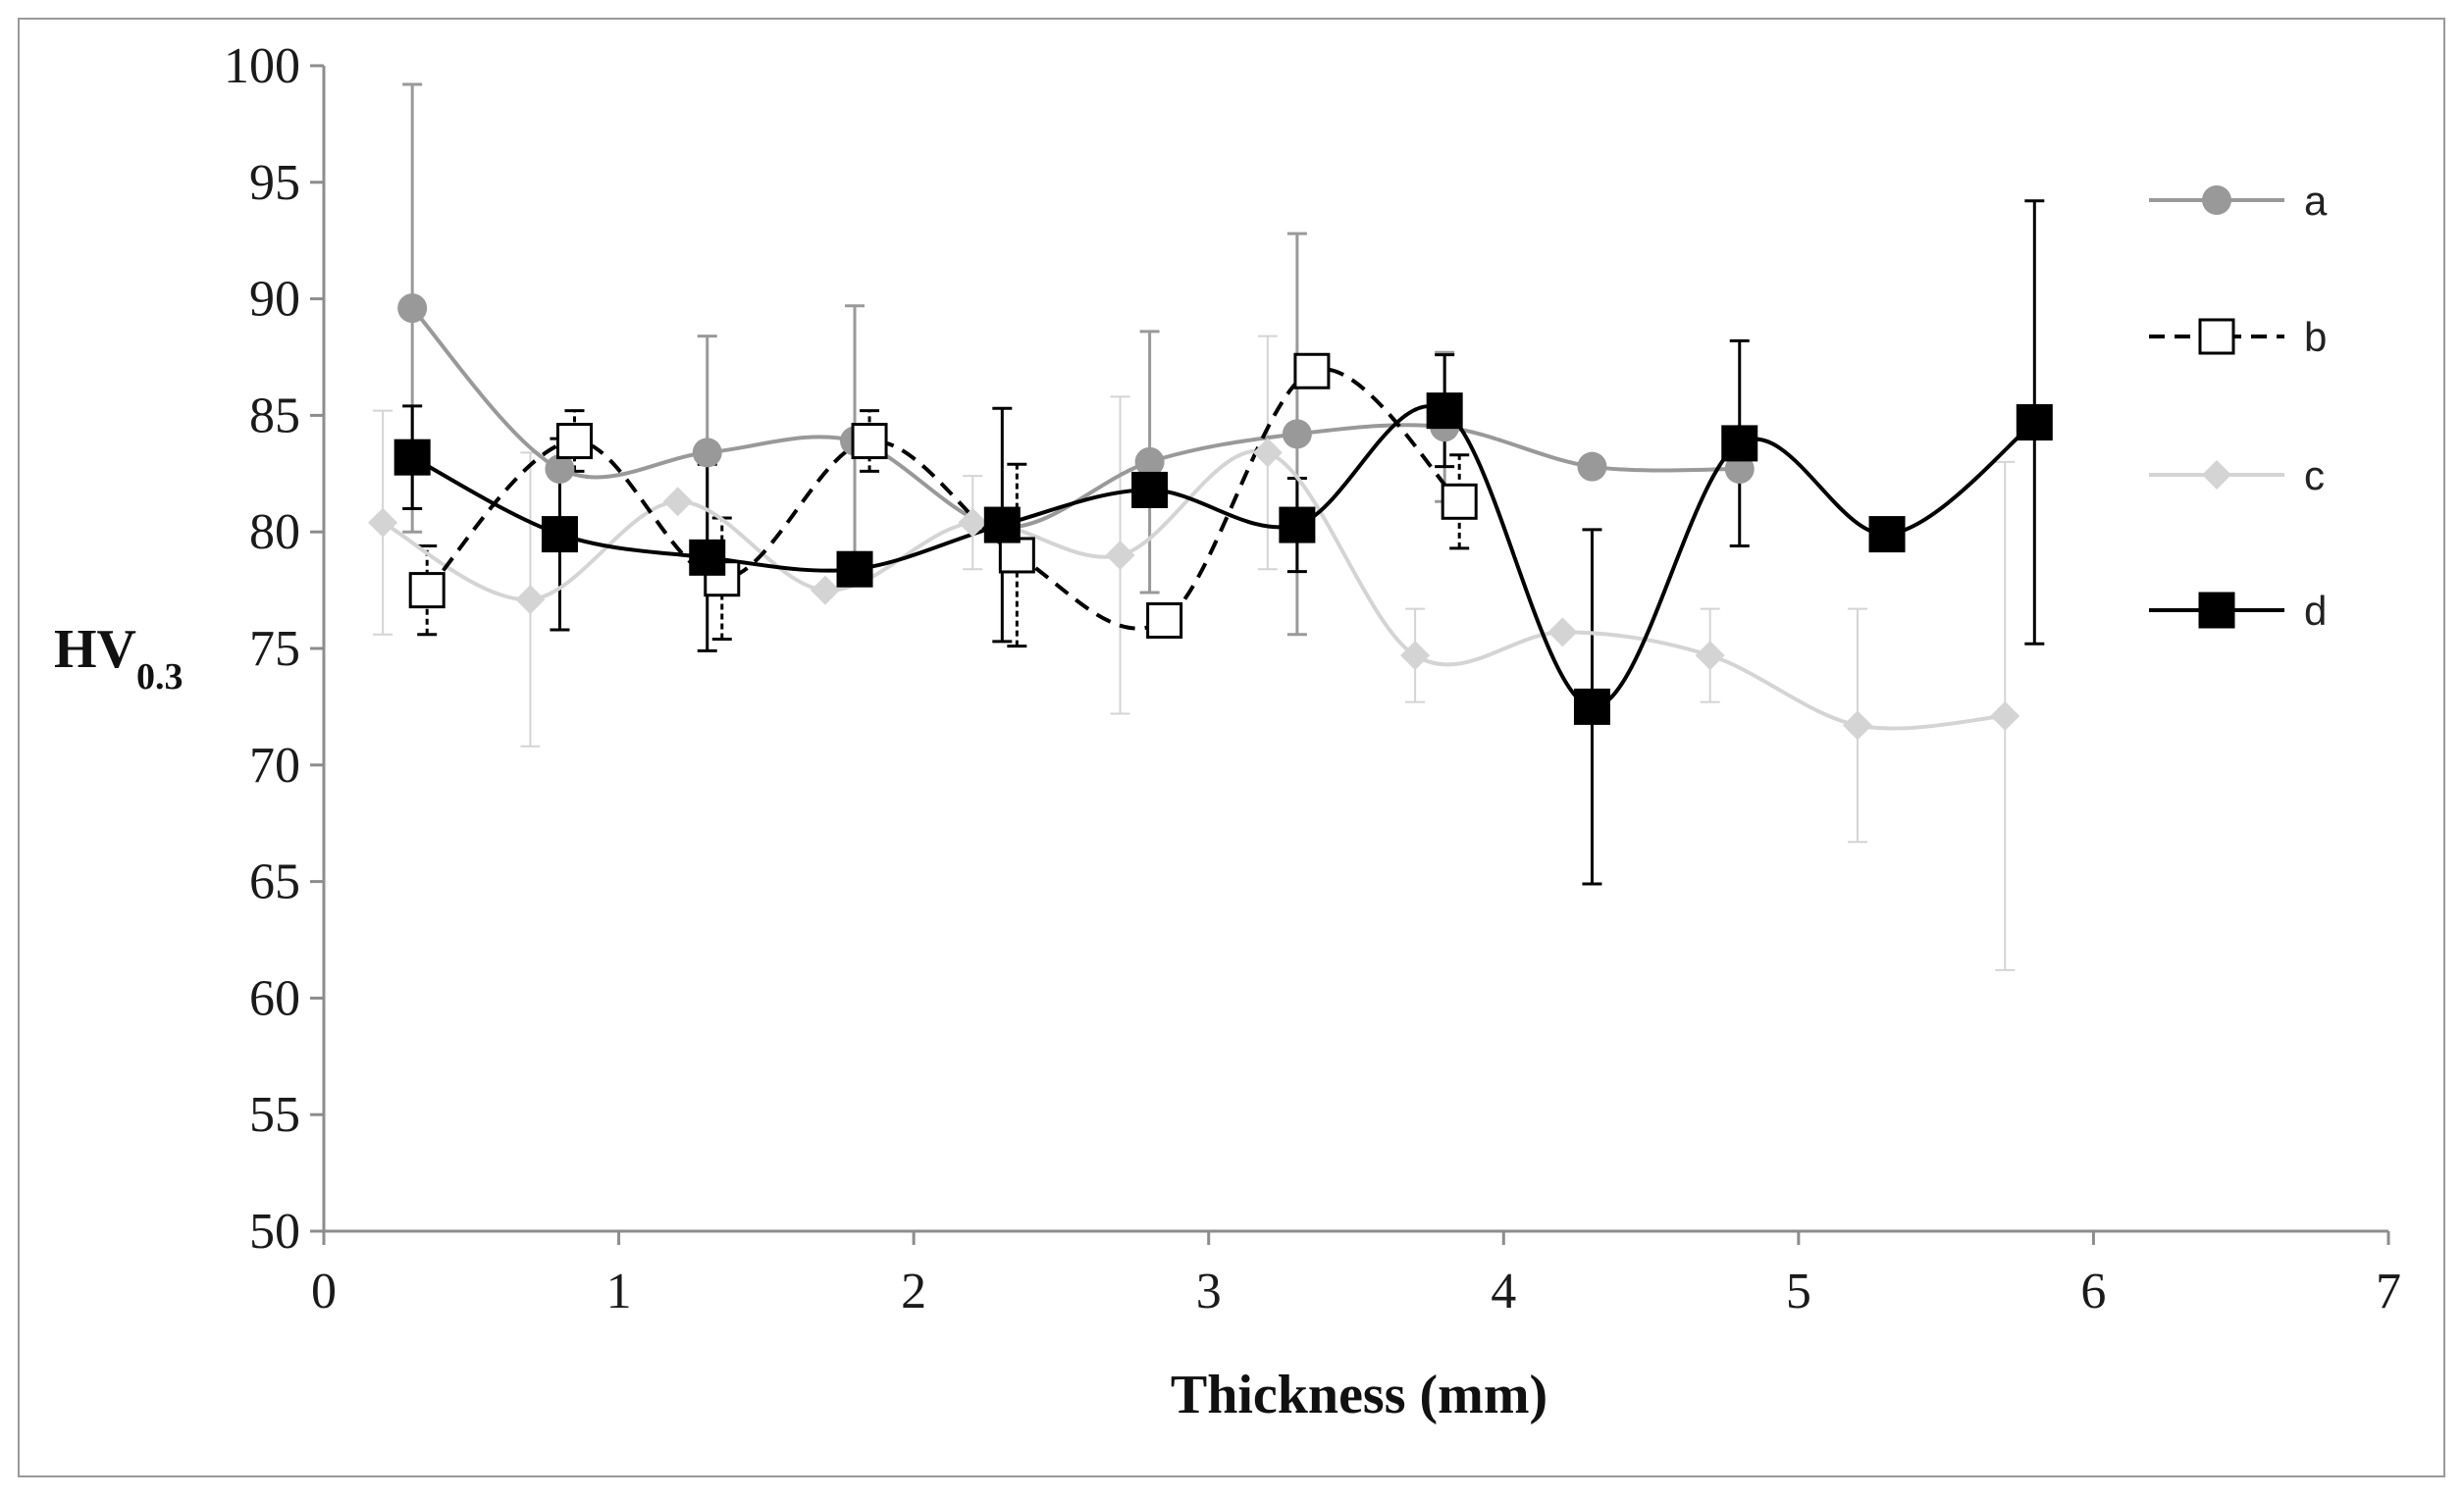 The image size is (2464, 1499). What do you see at coordinates (2389, 1291) in the screenshot?
I see `x-tick-label: 7` at bounding box center [2389, 1291].